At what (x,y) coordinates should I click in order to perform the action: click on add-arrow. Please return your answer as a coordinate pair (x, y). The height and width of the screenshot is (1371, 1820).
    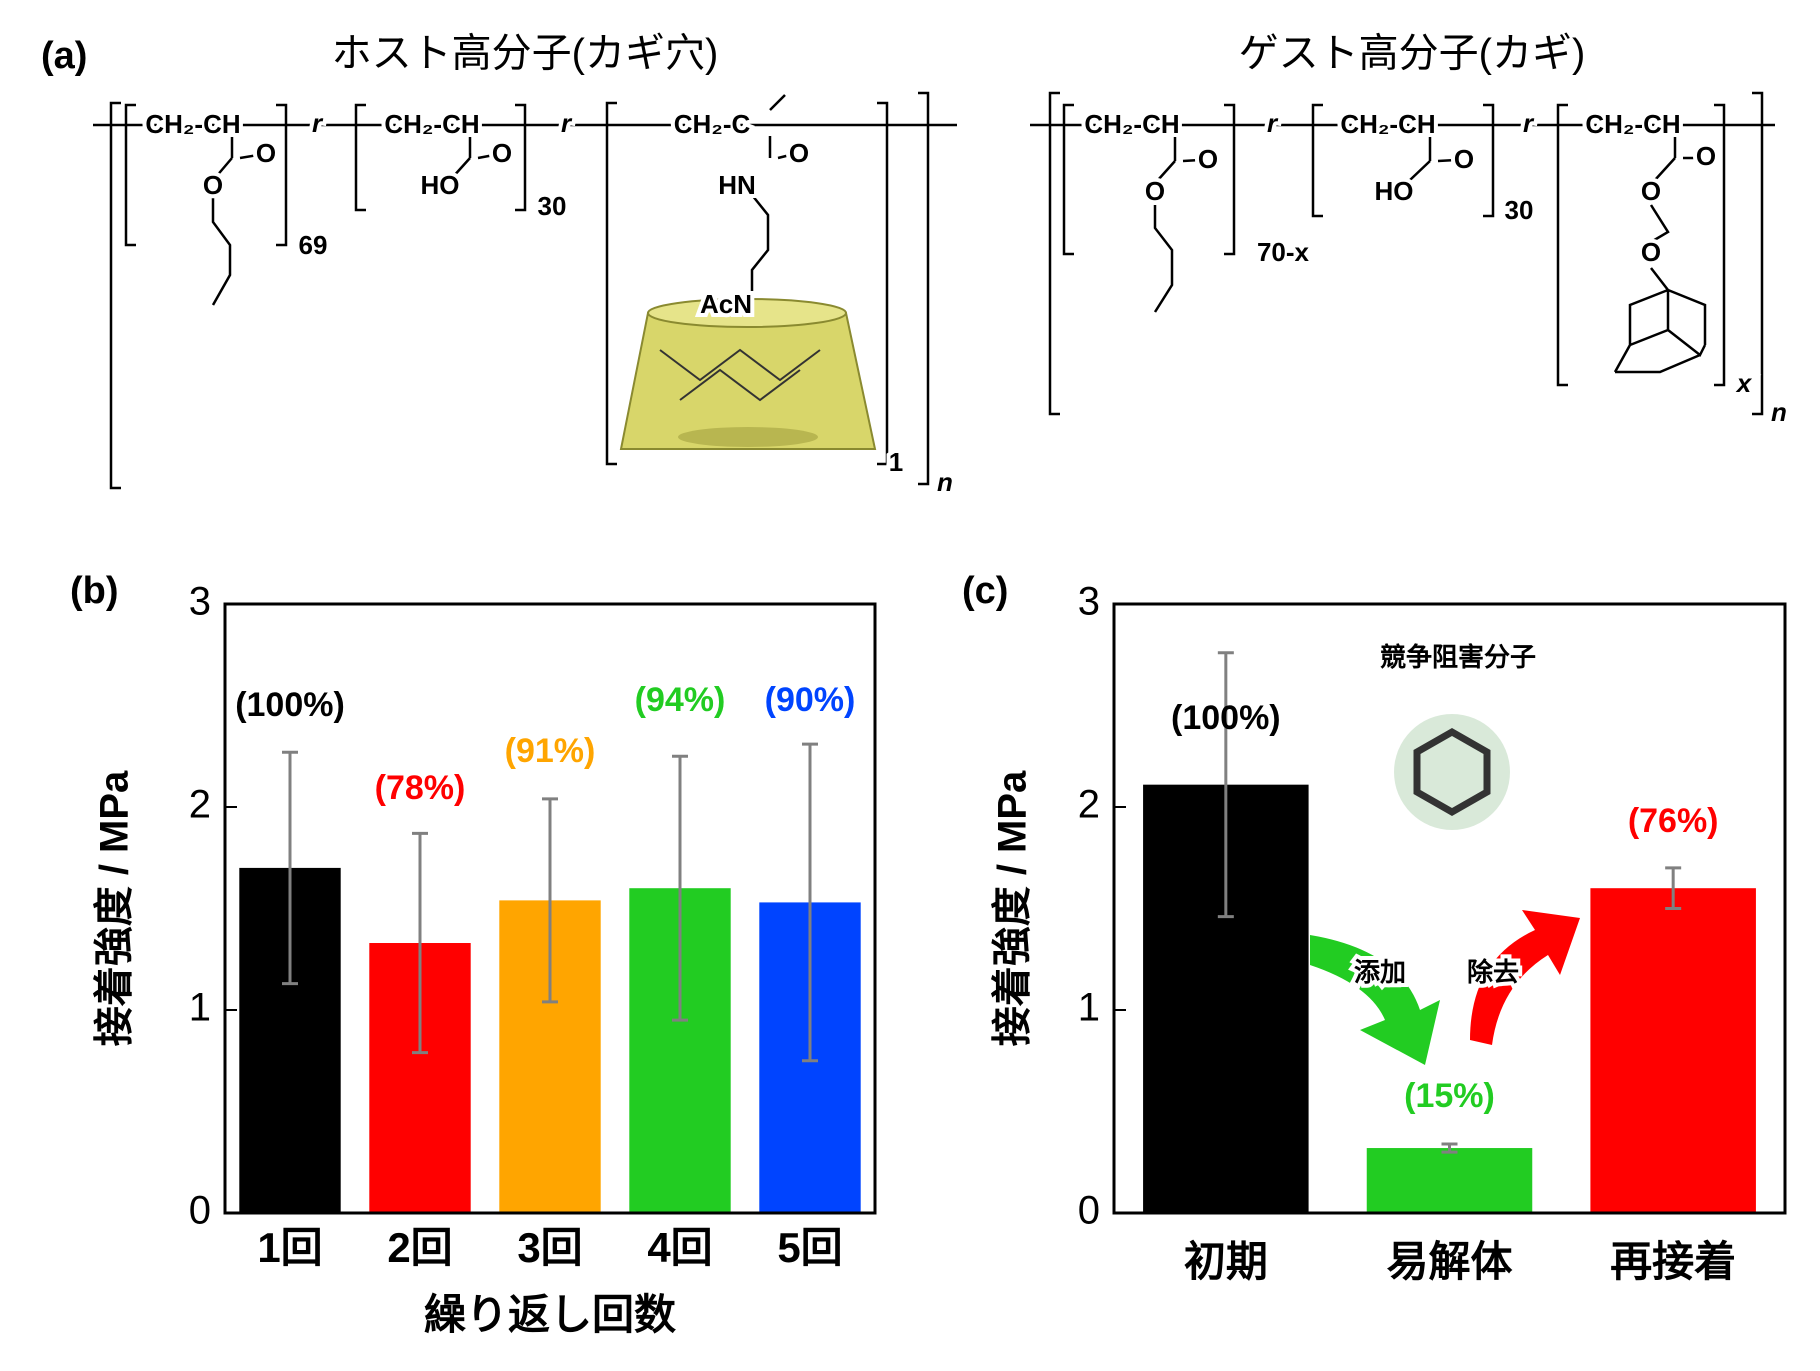
    Looking at the image, I should click on (1375, 1000).